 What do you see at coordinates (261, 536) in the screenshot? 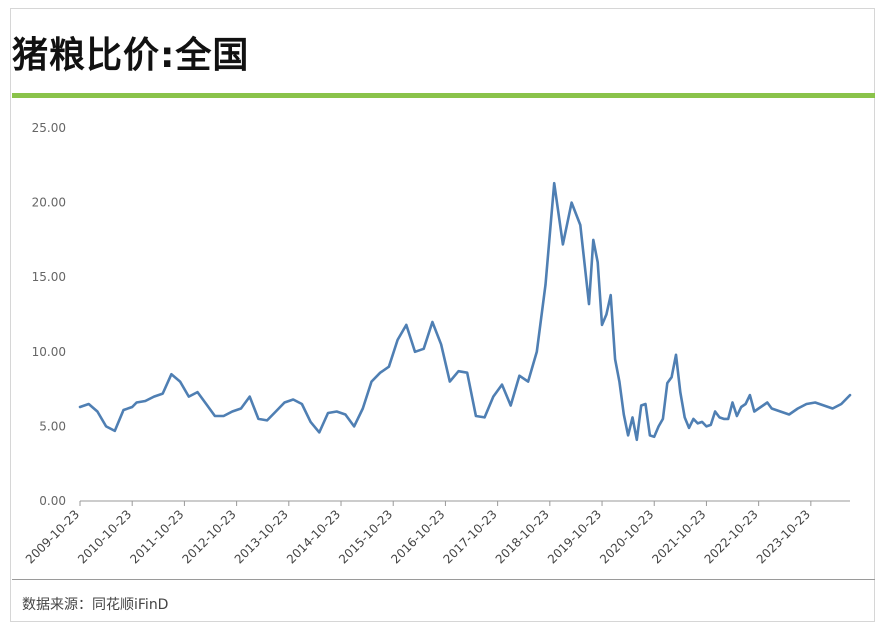
I see `x-tick-label: 2013-10-23` at bounding box center [261, 536].